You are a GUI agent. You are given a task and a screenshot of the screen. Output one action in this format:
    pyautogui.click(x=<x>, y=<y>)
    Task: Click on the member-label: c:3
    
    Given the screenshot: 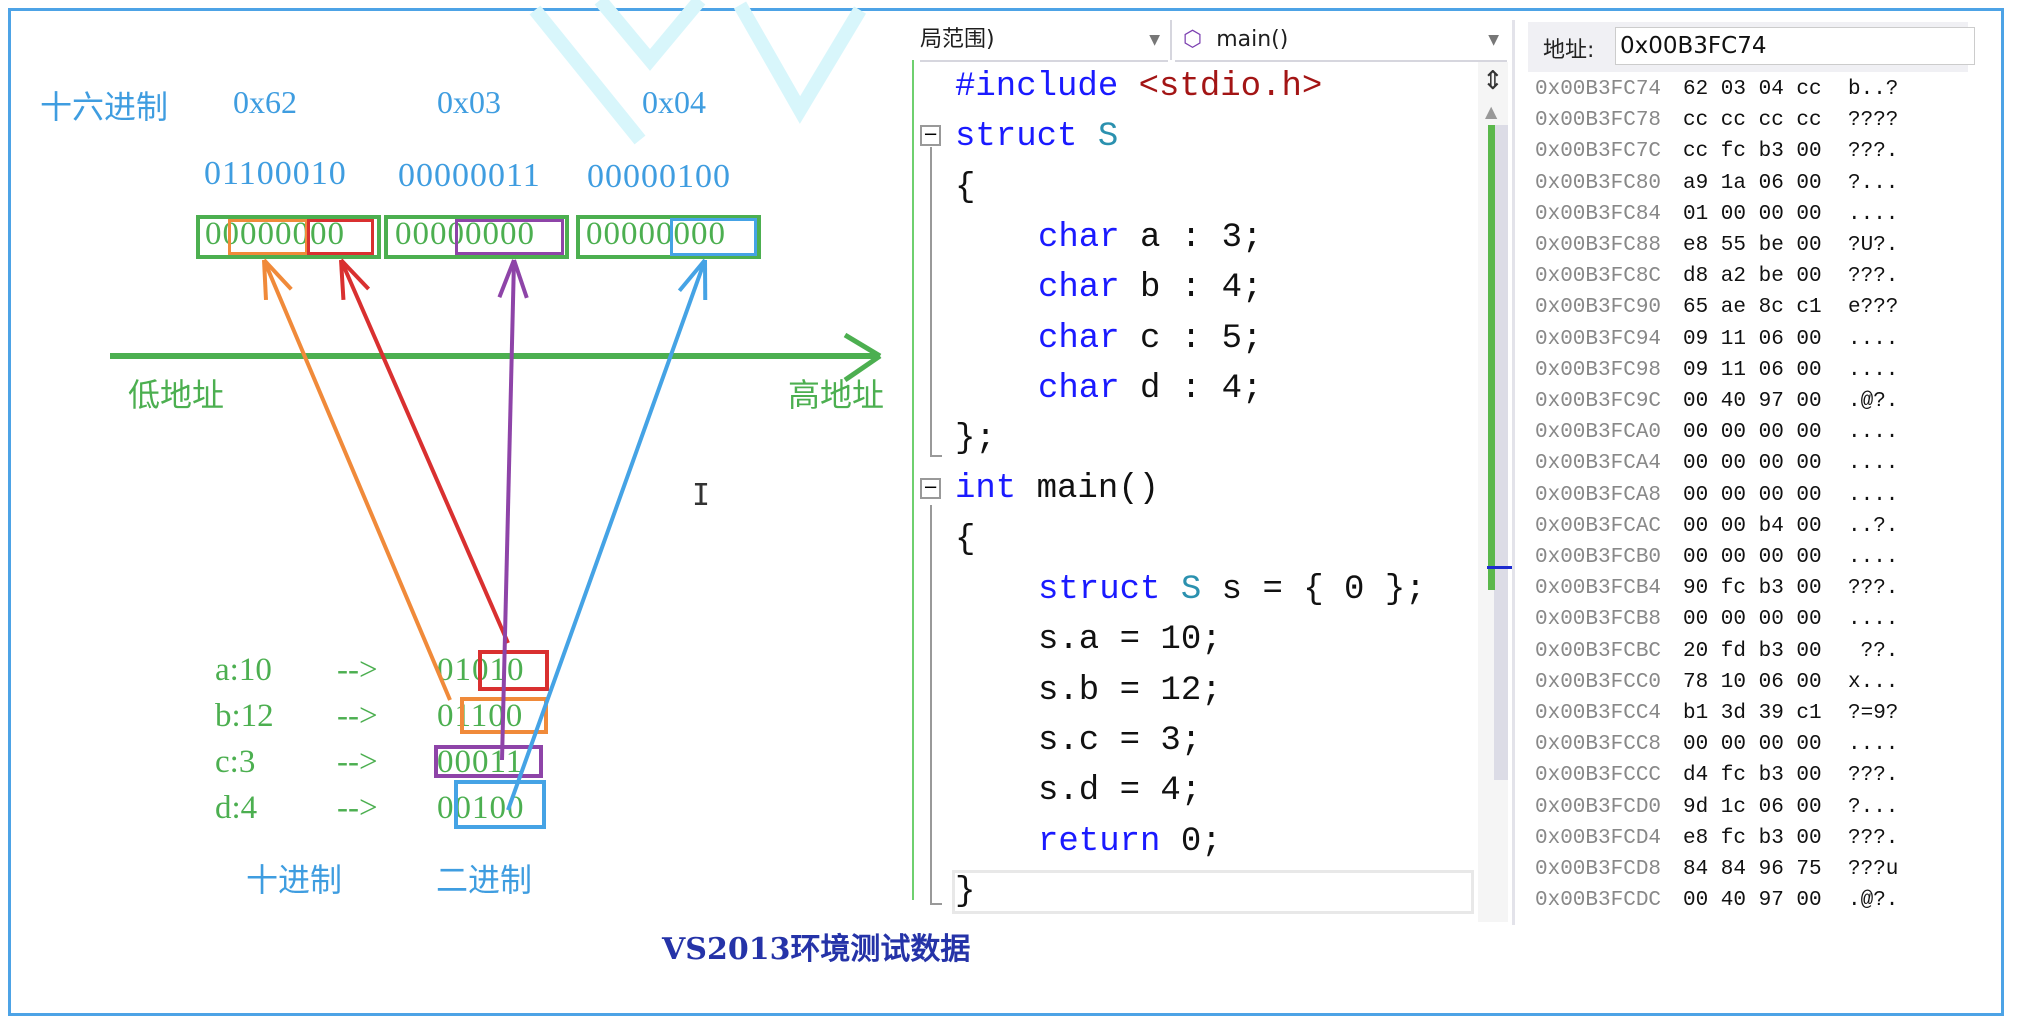 What is the action you would take?
    pyautogui.click(x=235, y=762)
    